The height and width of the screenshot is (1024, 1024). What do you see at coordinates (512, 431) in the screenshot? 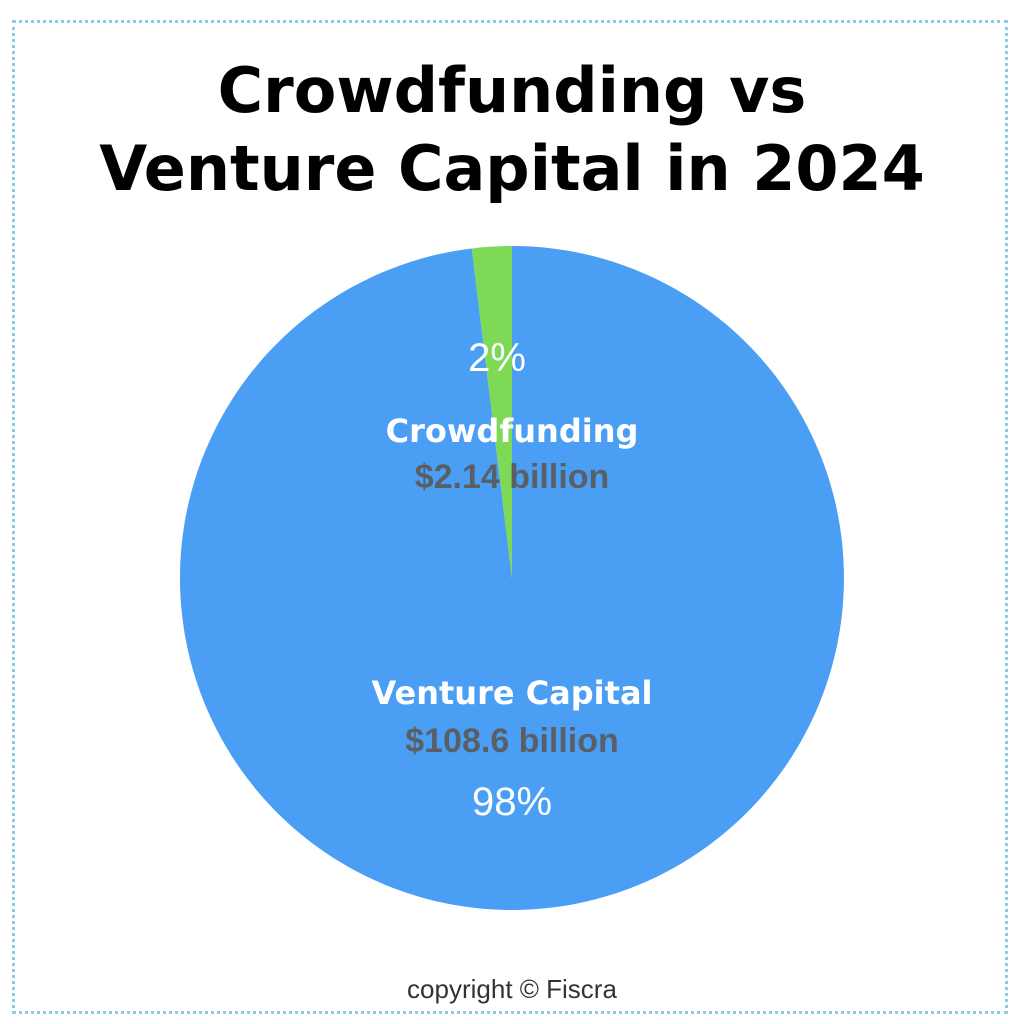
I see `crowdfunding-name-label: Crowdfunding` at bounding box center [512, 431].